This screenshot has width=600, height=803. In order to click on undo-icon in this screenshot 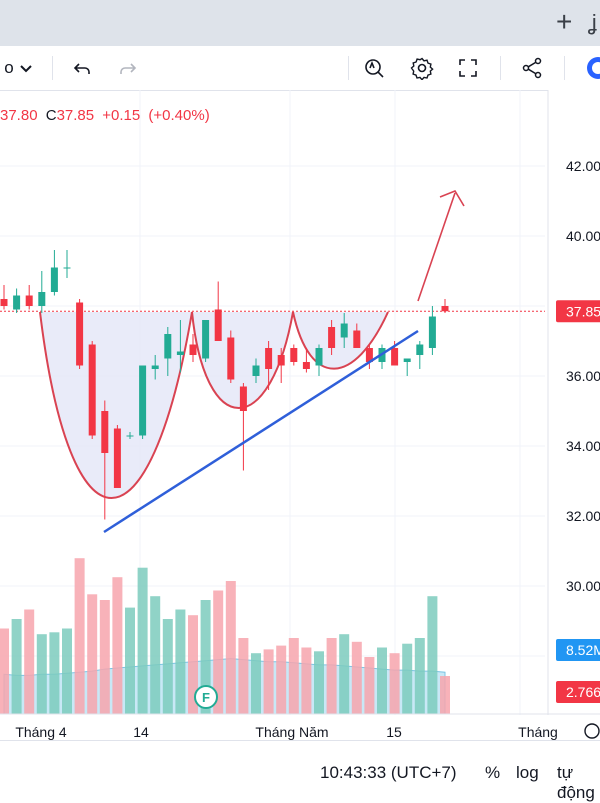, I will do `click(82, 68)`.